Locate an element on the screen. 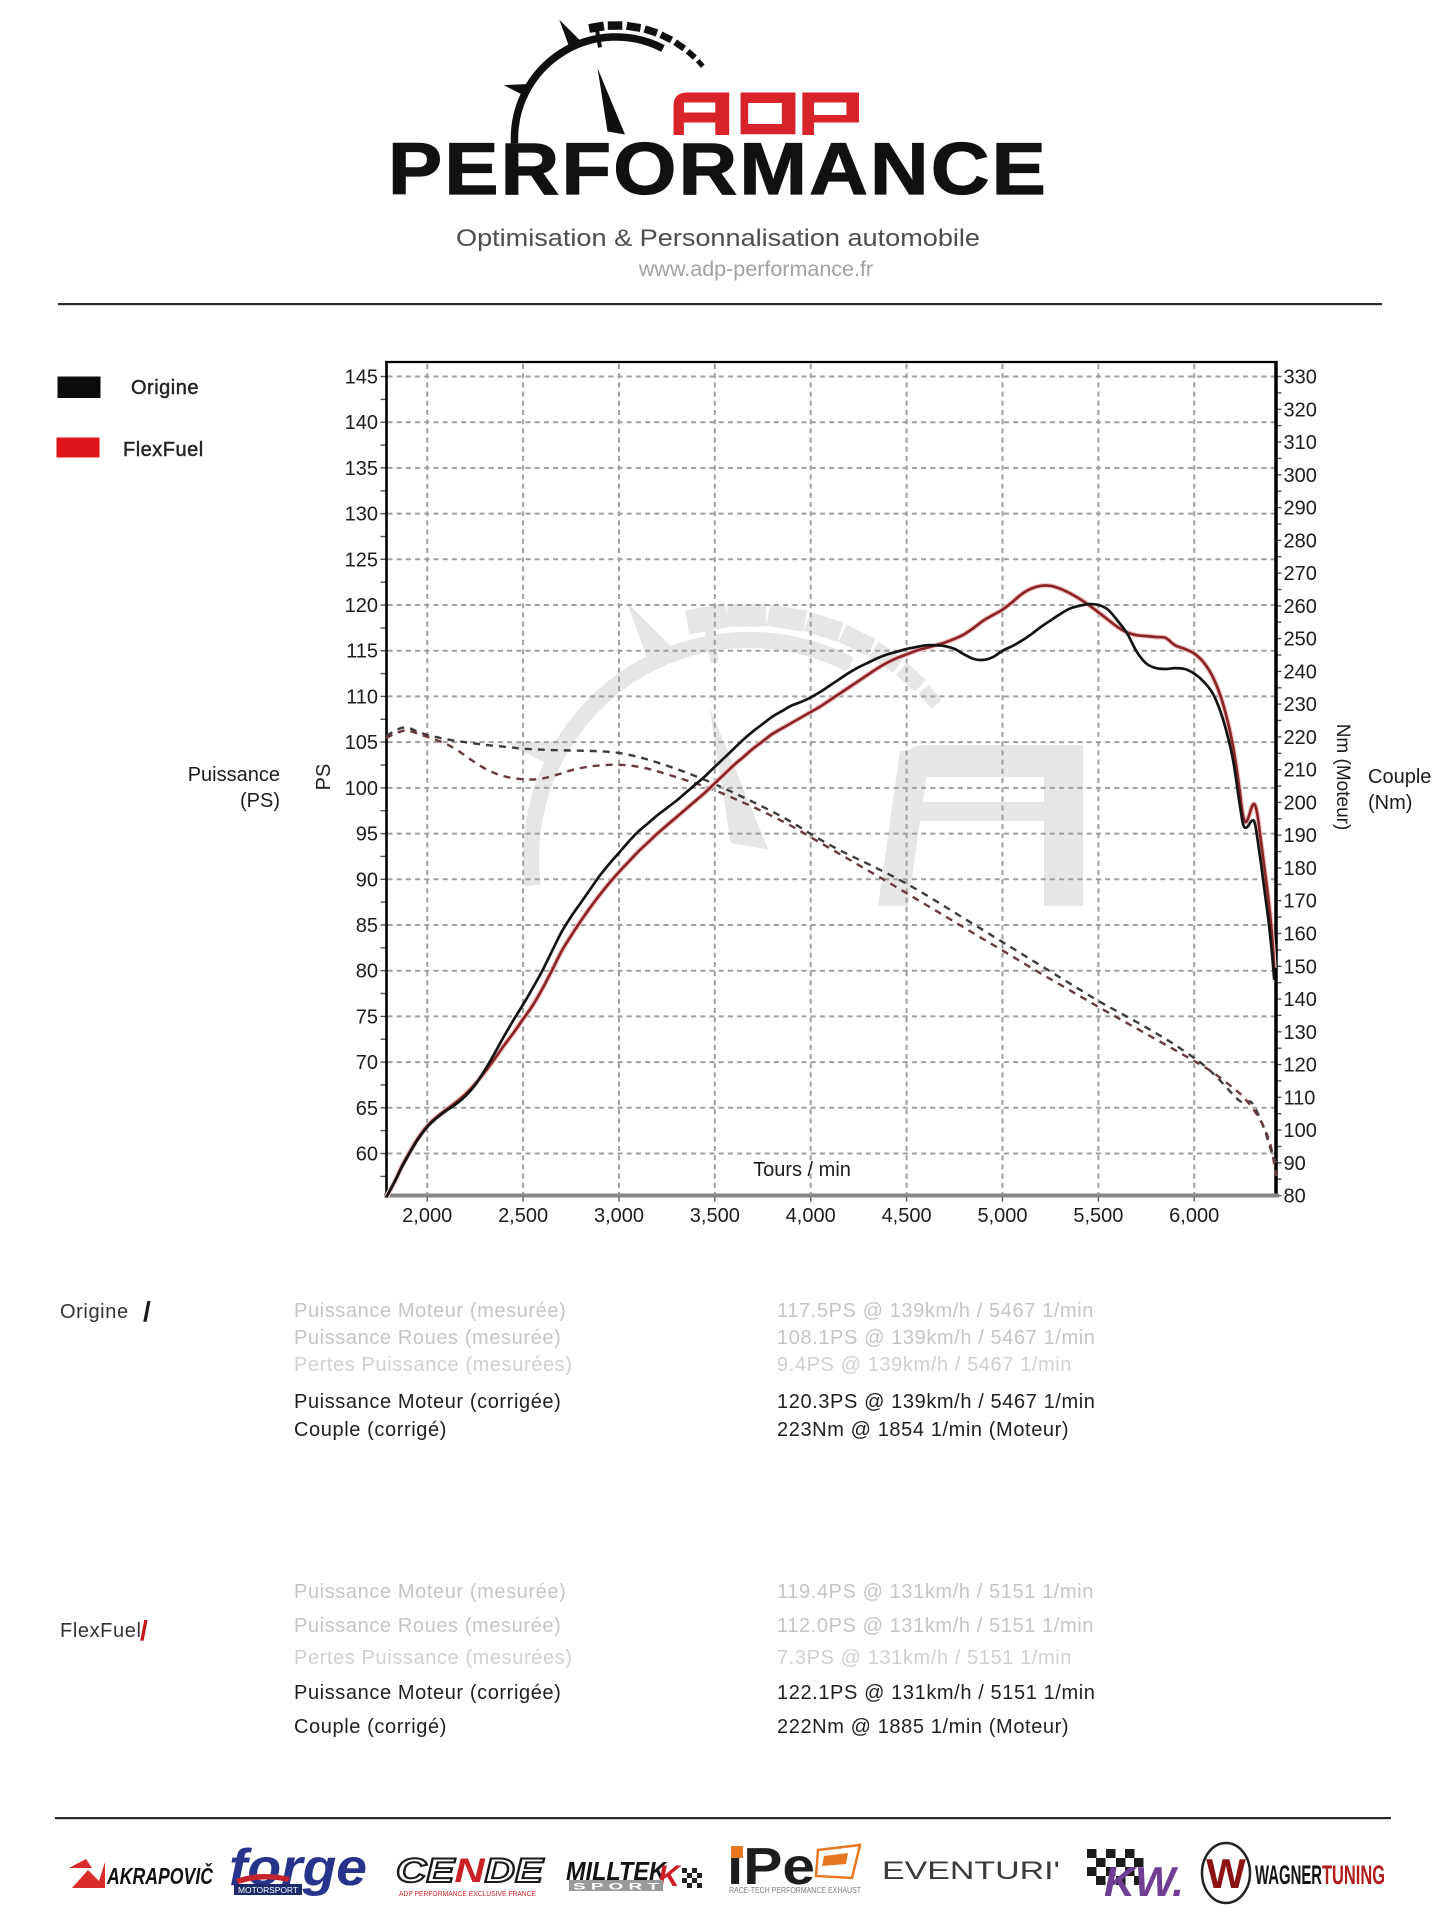  svg-text: W is located at coordinates (1226, 1873).